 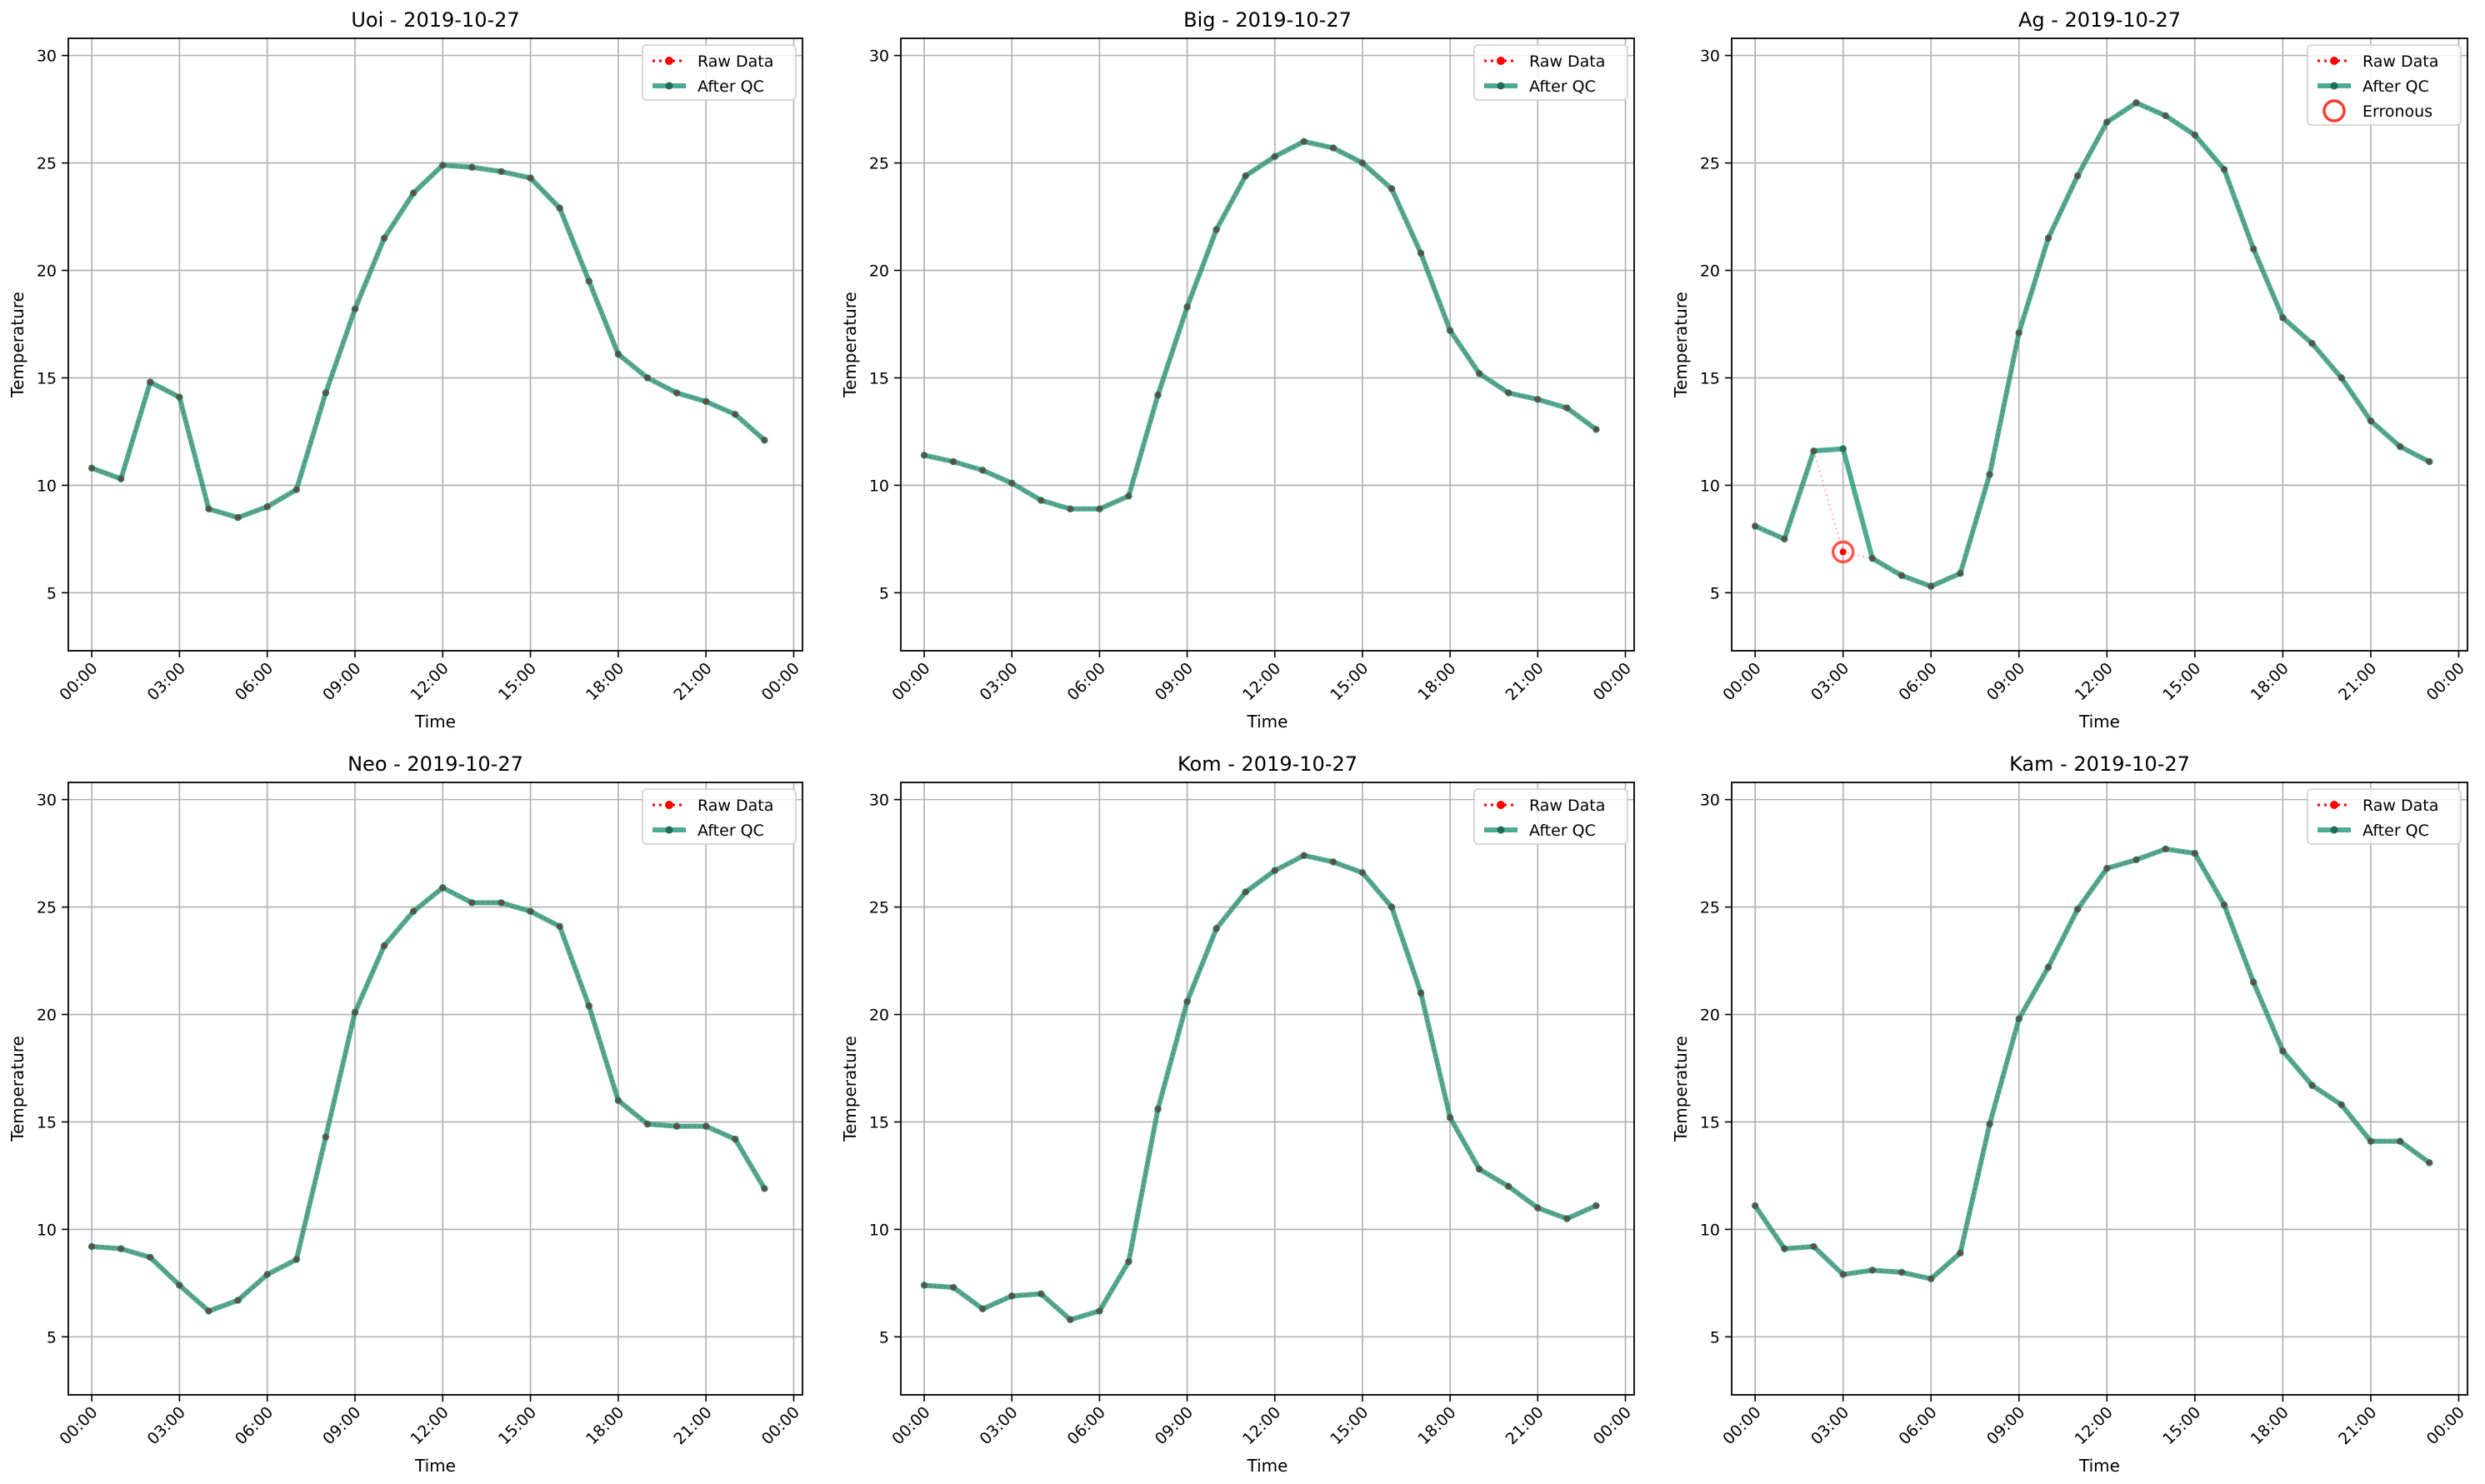 I want to click on xtick-label: 18:00, so click(x=2270, y=681).